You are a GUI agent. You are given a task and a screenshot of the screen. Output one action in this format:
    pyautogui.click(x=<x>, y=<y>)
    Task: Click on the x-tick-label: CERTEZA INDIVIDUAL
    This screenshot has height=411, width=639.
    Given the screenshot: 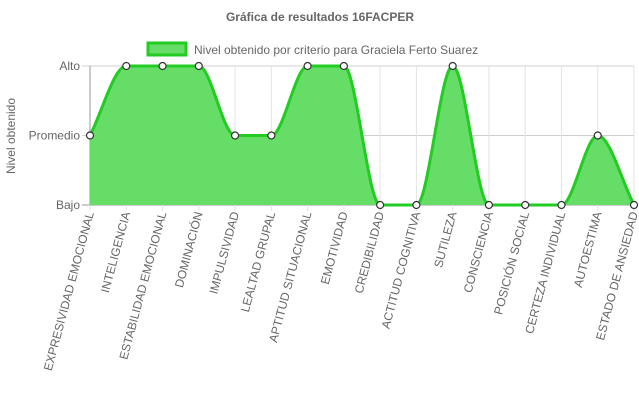 What is the action you would take?
    pyautogui.click(x=545, y=272)
    